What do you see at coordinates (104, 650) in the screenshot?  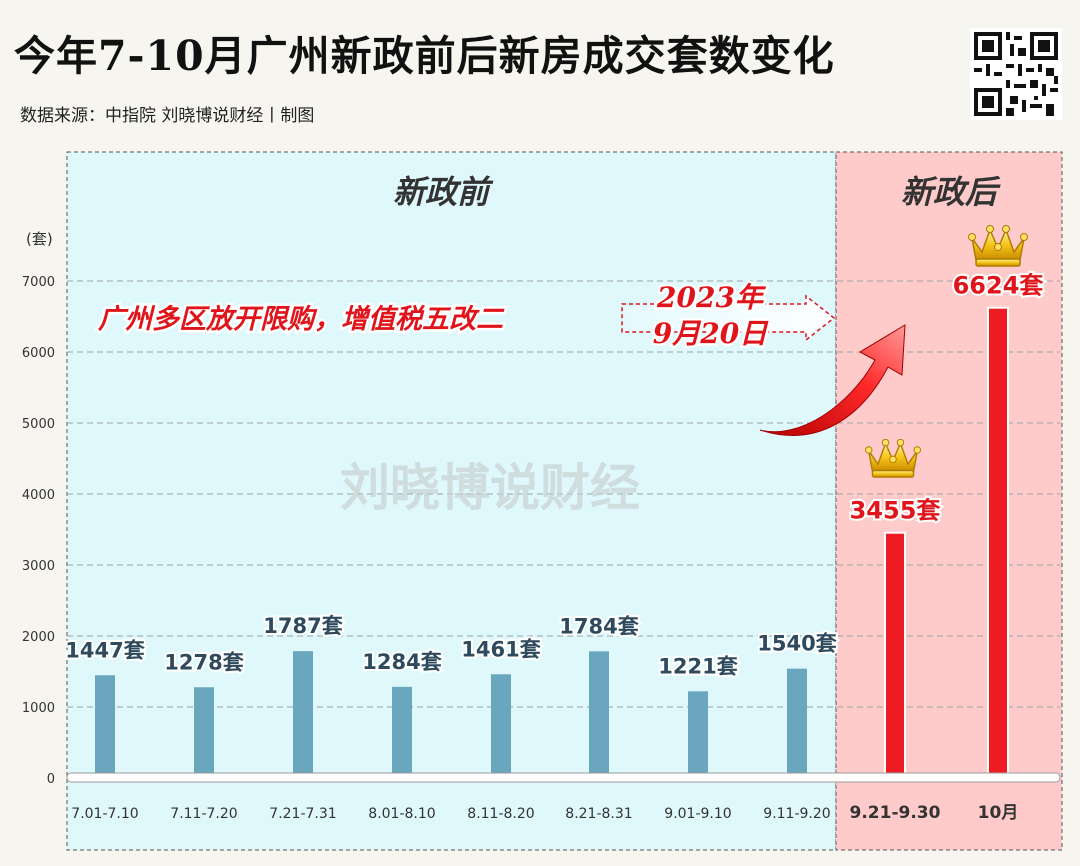 I see `data-label: 1447套` at bounding box center [104, 650].